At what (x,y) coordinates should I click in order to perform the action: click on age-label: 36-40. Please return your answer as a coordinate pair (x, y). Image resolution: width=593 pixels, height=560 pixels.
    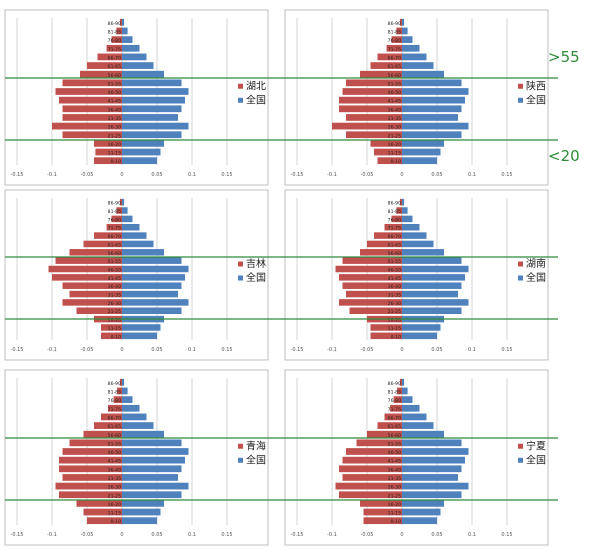
    Looking at the image, I should click on (114, 470).